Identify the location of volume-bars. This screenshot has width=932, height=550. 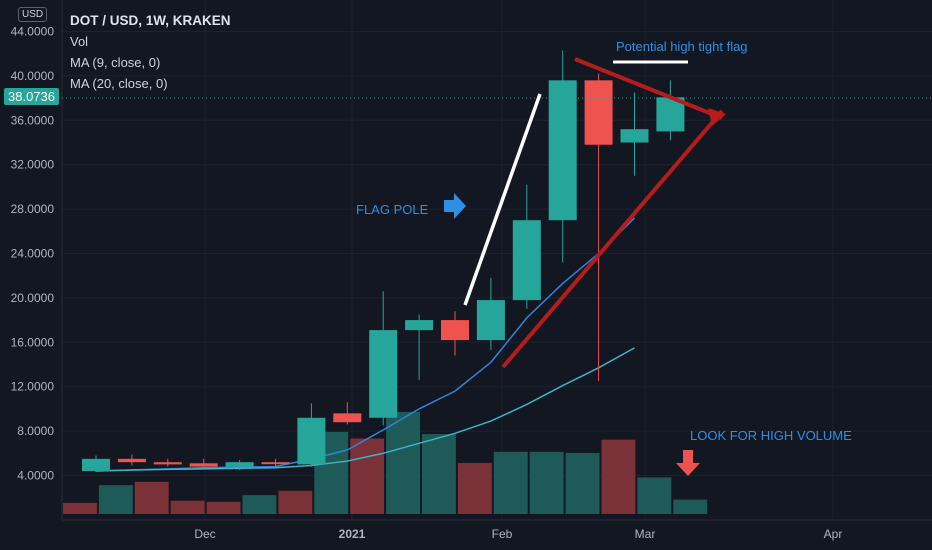
(385, 462).